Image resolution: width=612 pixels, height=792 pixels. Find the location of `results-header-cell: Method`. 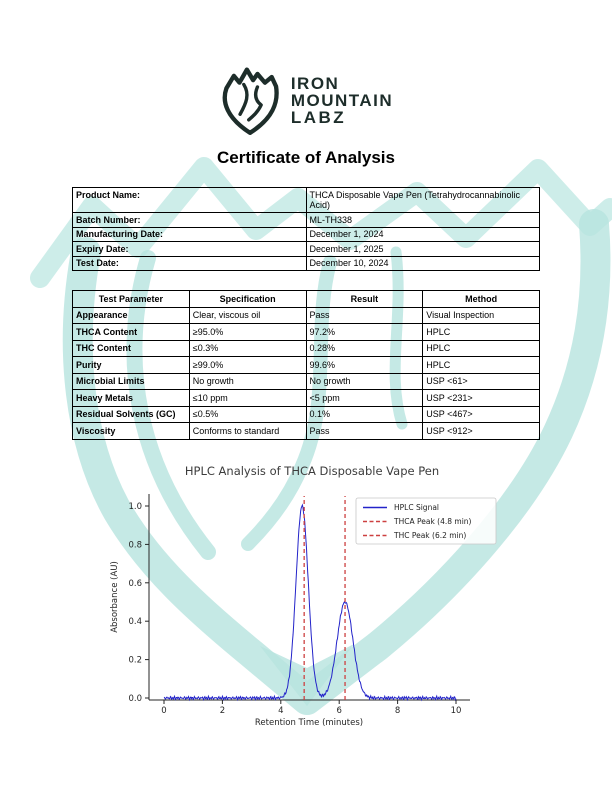

results-header-cell: Method is located at coordinates (481, 299).